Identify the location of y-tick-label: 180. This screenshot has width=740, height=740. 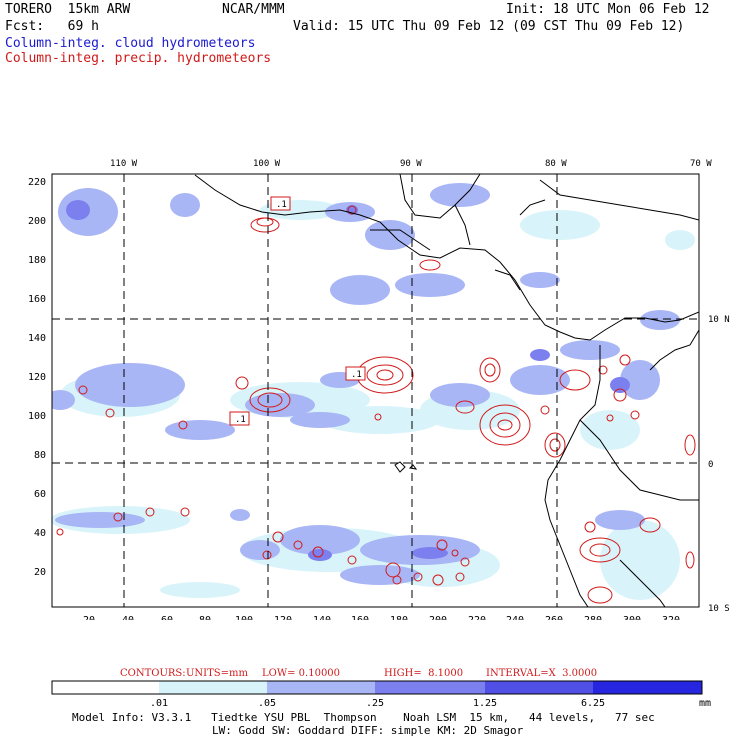
(37, 260).